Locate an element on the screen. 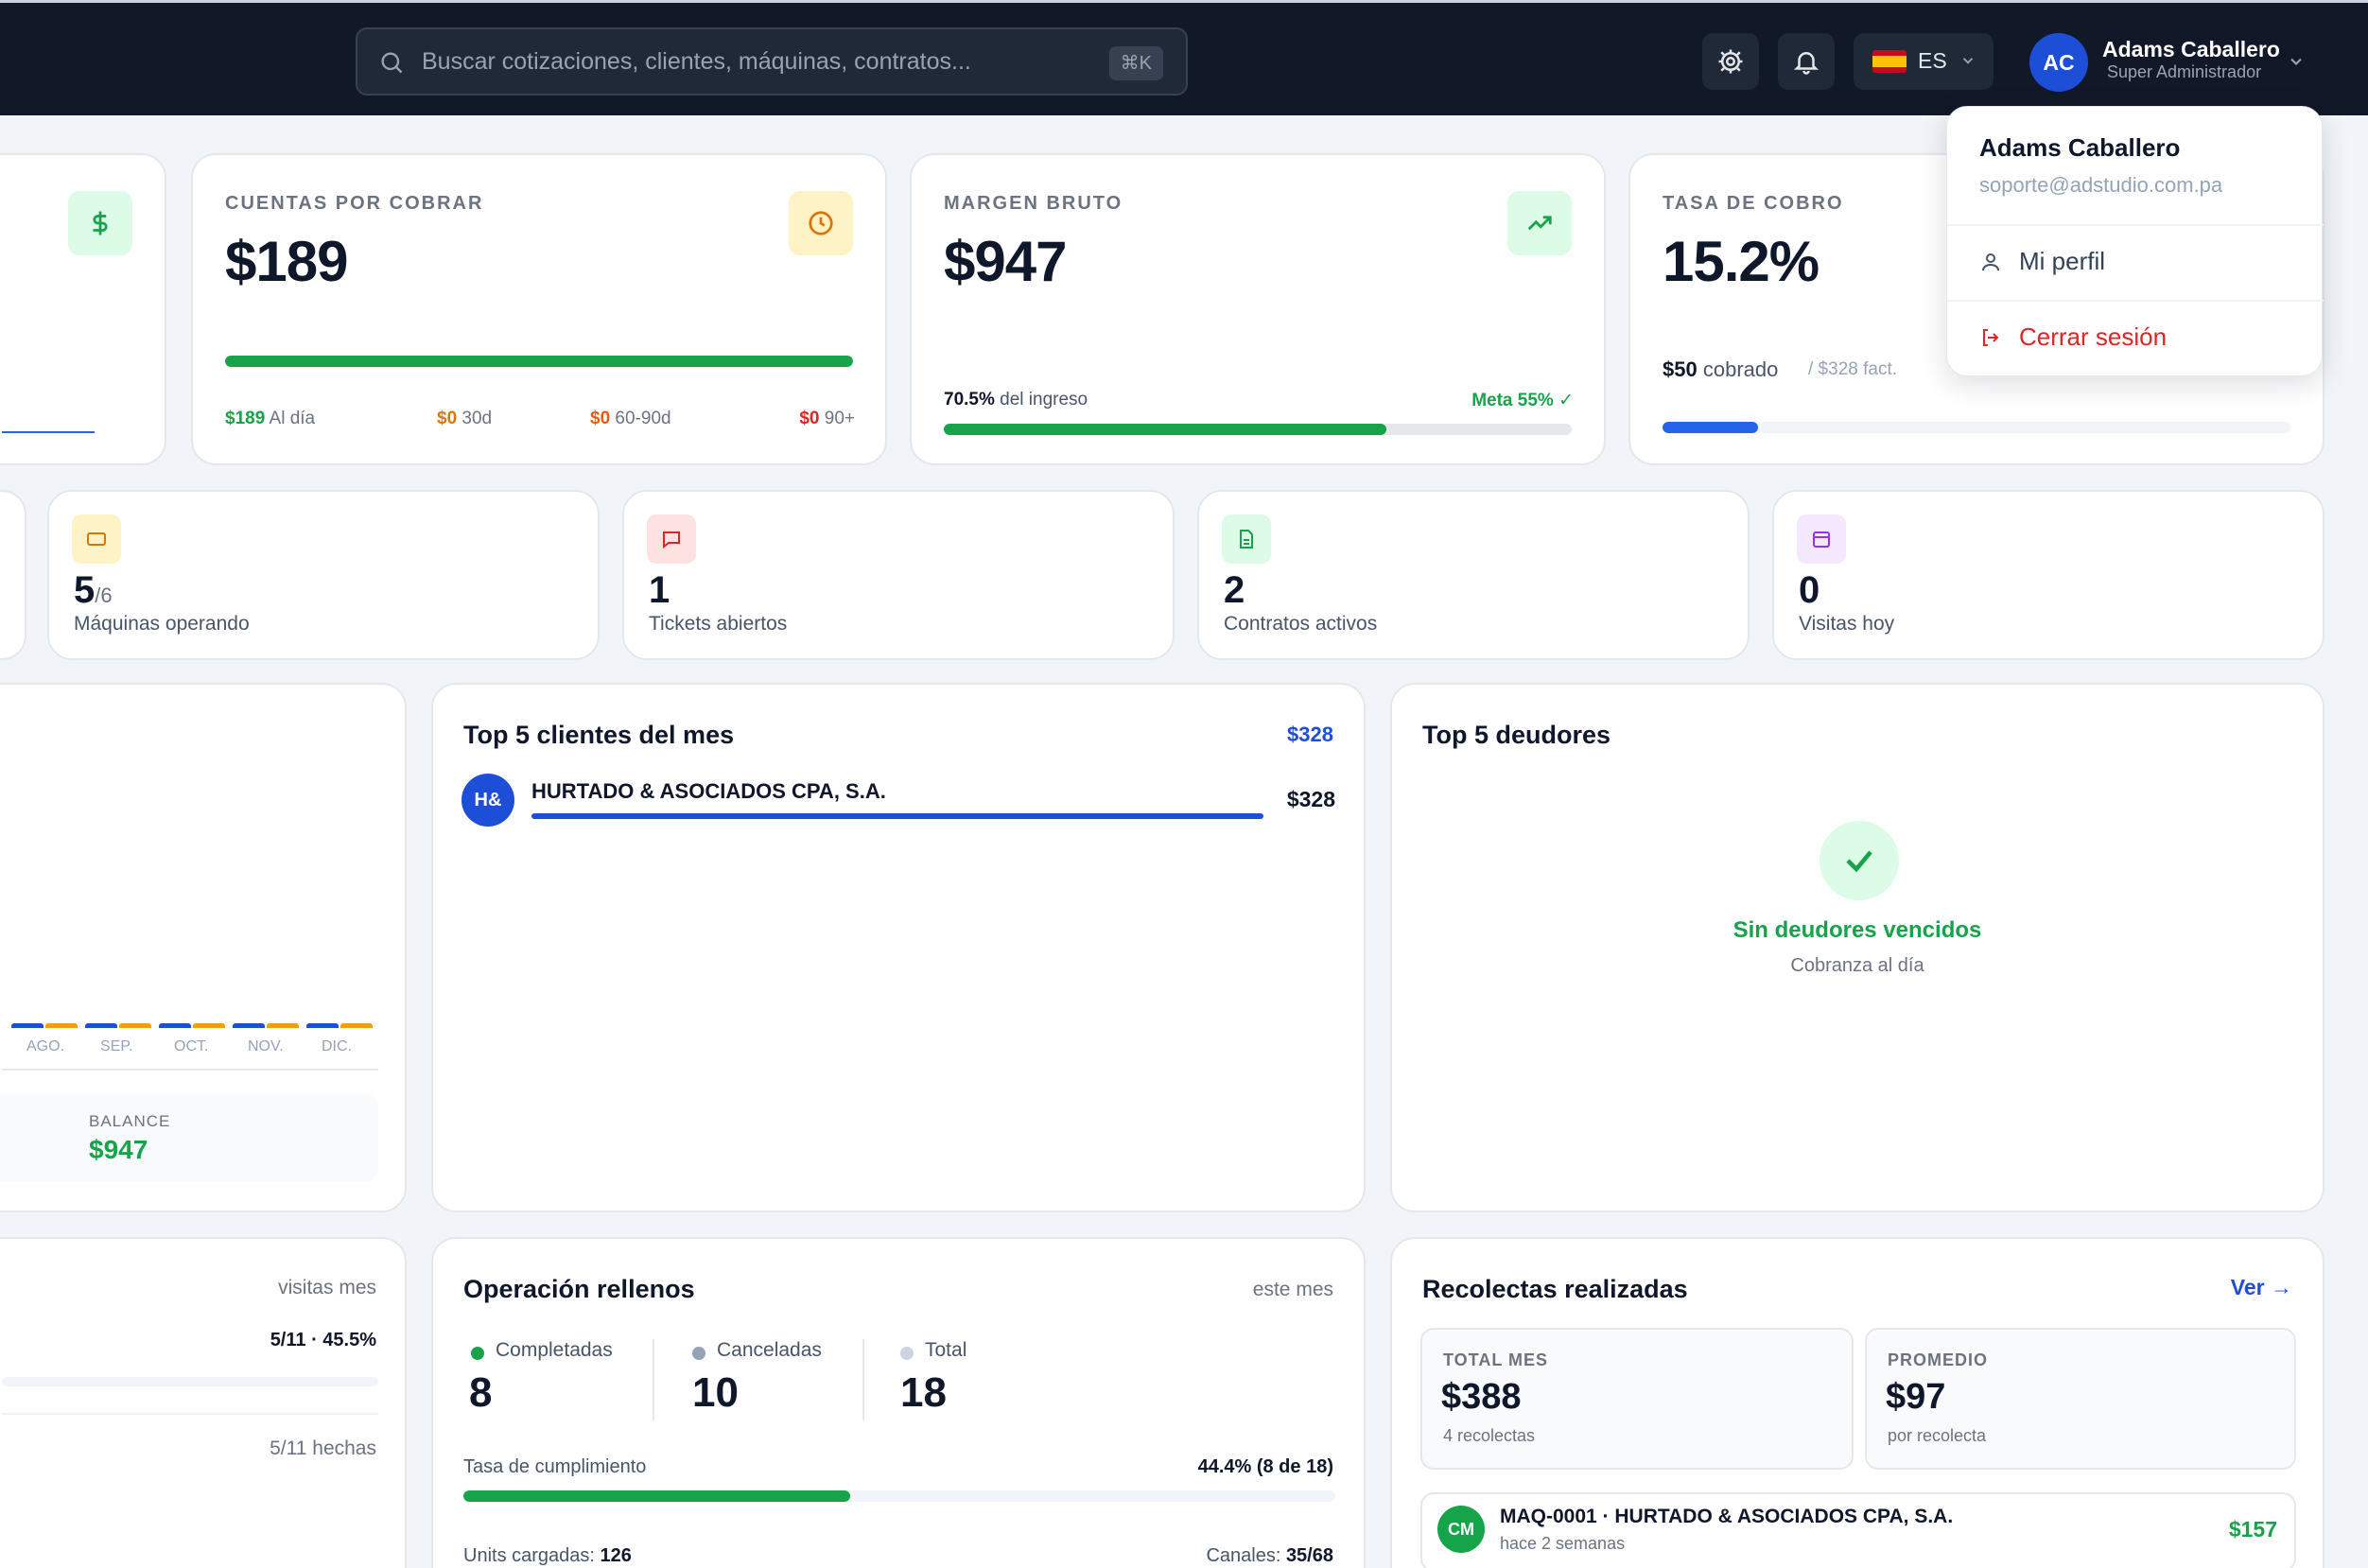 Image resolution: width=2368 pixels, height=1568 pixels. aging-bucket: $0 60-90d is located at coordinates (630, 419).